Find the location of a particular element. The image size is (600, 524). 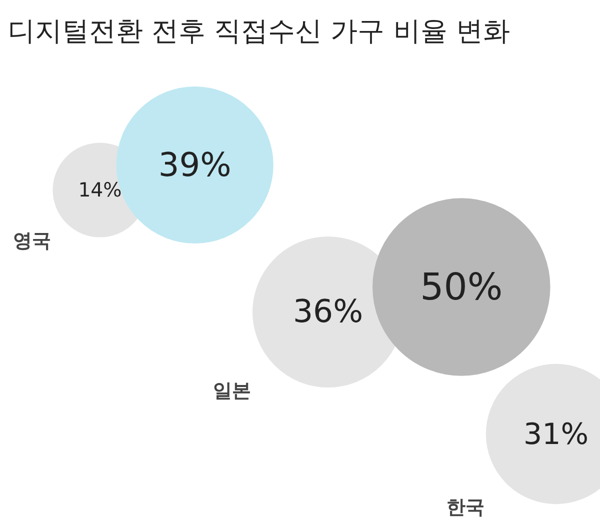

data-label: 36% is located at coordinates (328, 312).